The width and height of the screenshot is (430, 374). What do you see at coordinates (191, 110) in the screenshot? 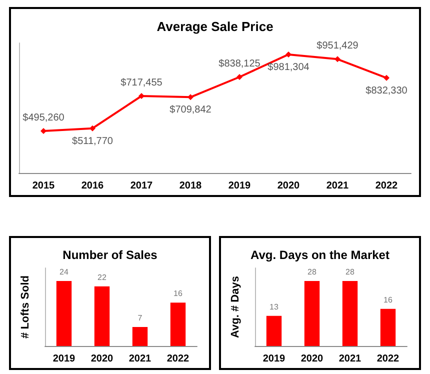
I see `data-label: $709,842` at bounding box center [191, 110].